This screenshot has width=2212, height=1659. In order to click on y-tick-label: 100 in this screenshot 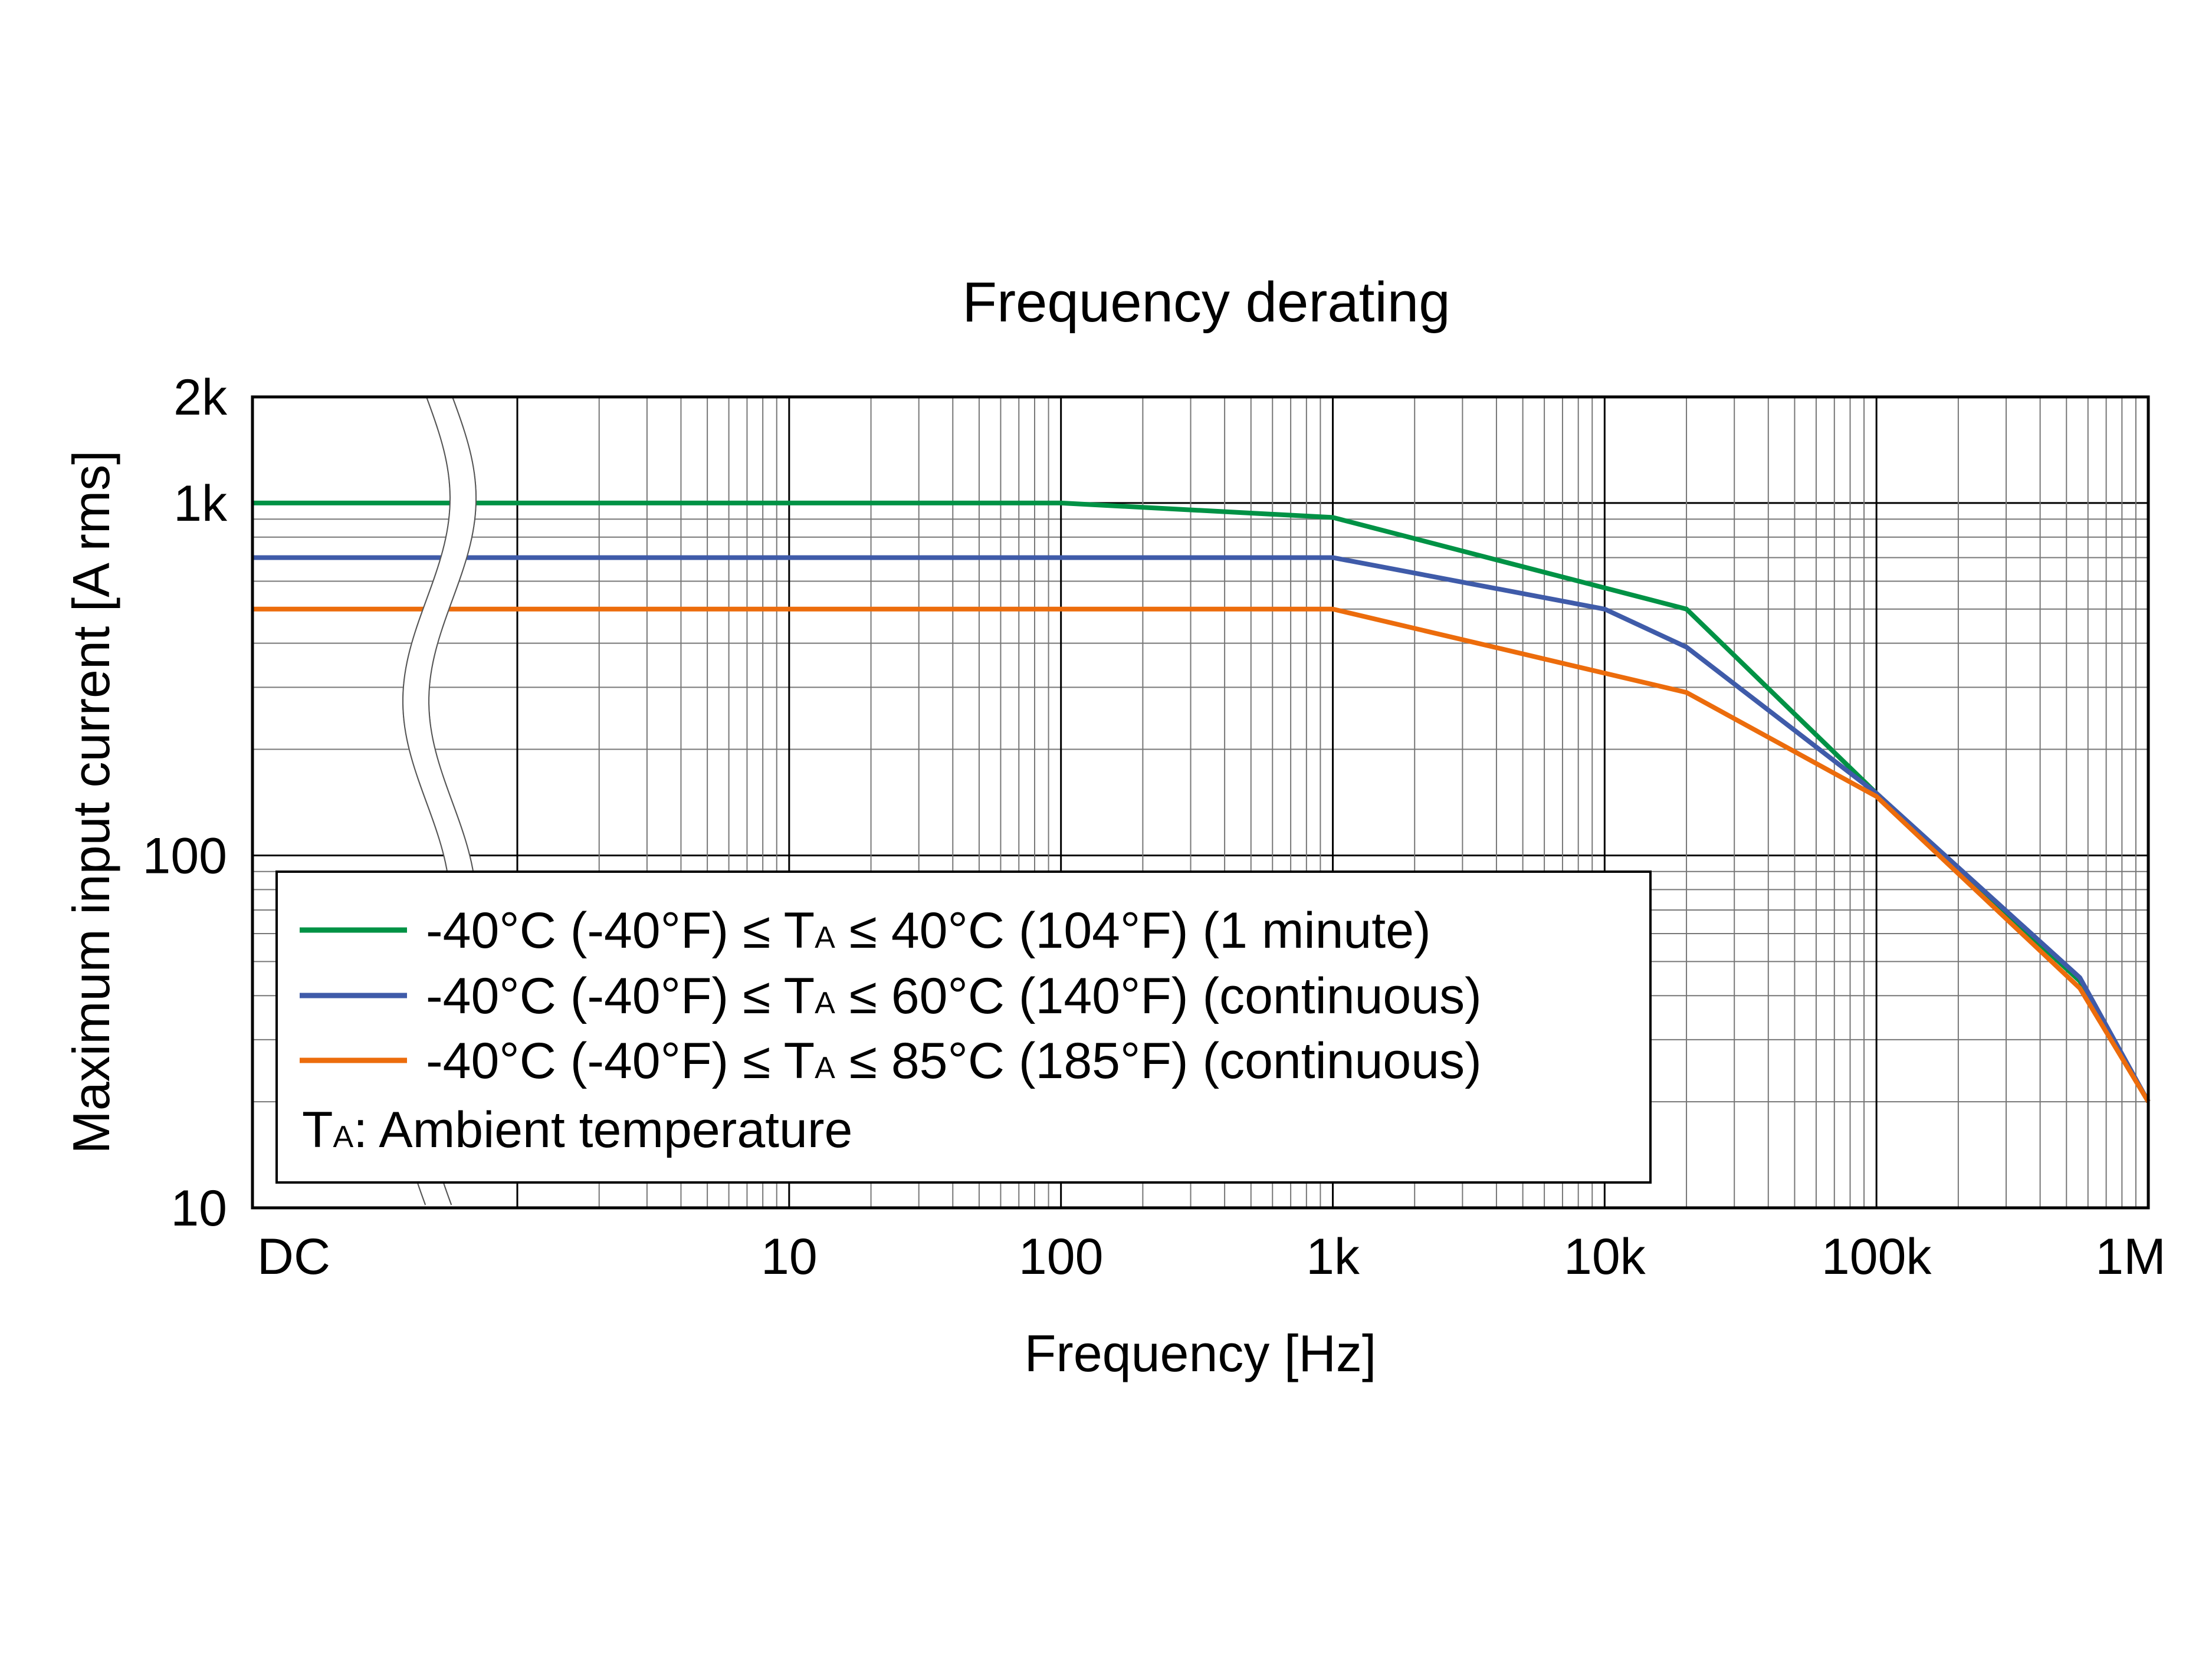, I will do `click(185, 856)`.